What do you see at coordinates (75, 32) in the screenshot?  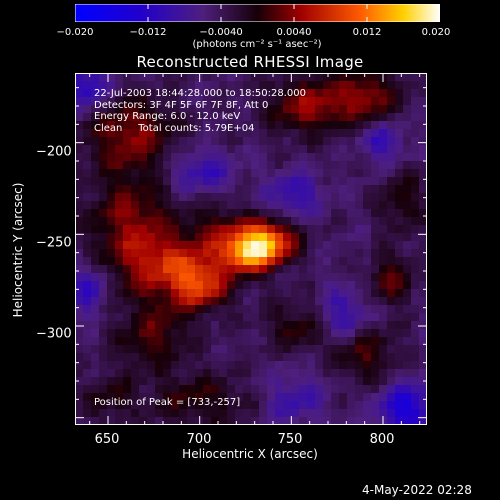 I see `colorbar-tick-label: −0.020` at bounding box center [75, 32].